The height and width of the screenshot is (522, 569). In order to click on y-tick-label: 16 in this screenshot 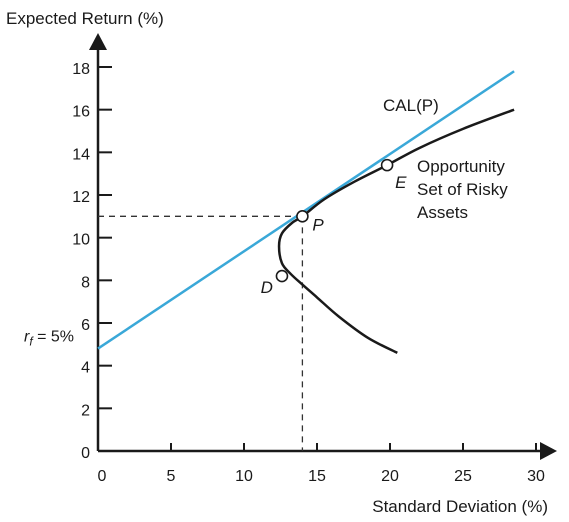, I will do `click(81, 112)`.